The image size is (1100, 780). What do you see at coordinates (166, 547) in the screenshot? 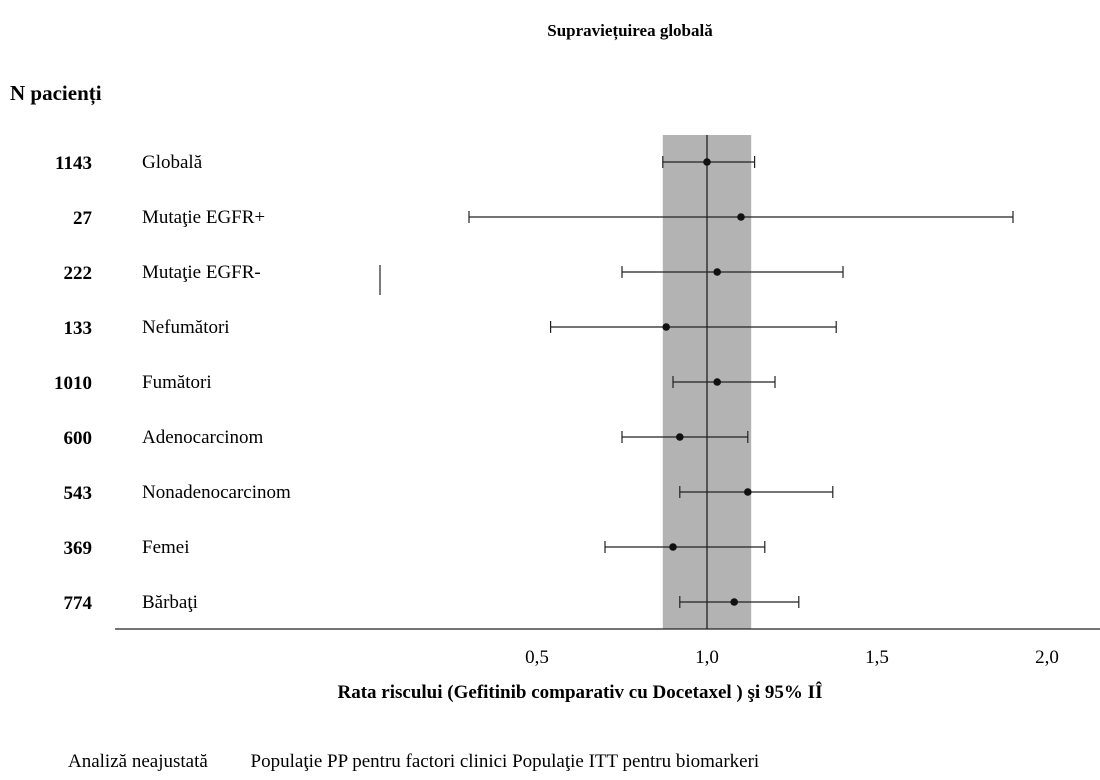
I see `row-subgroup-label: Femei` at bounding box center [166, 547].